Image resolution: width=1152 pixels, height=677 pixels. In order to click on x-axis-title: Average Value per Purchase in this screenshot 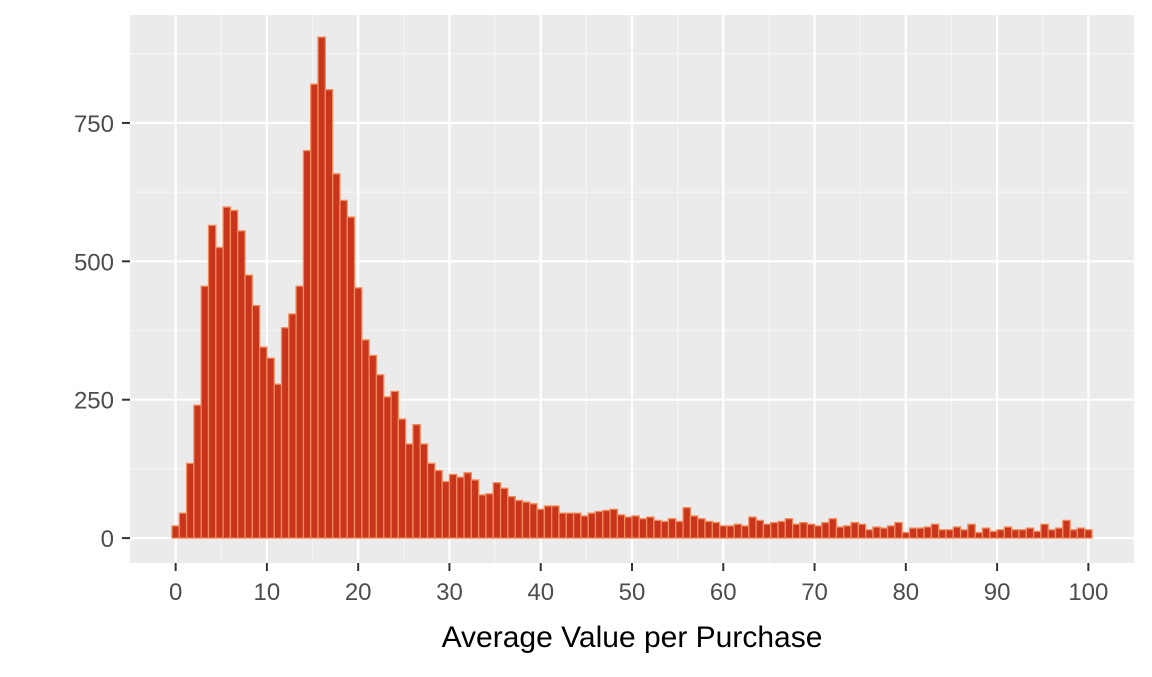, I will do `click(632, 637)`.